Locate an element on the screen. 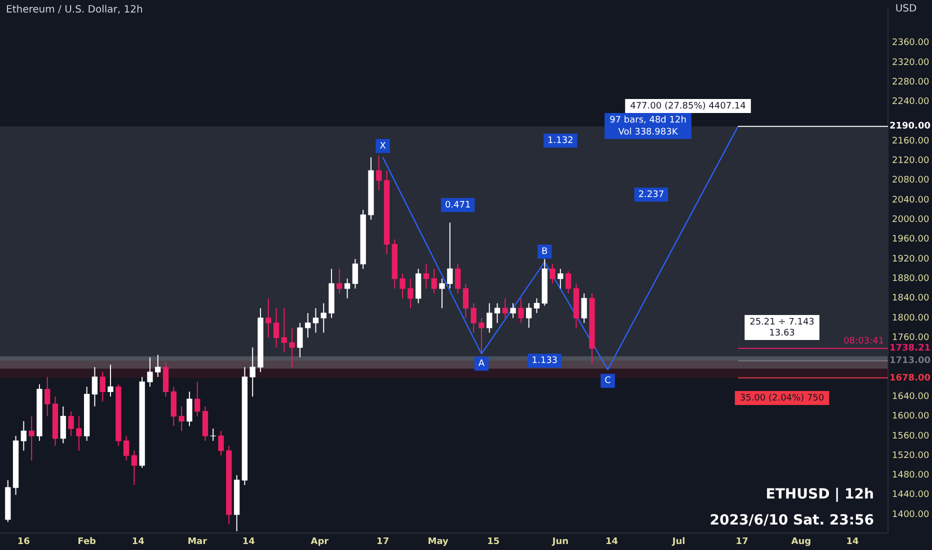 The image size is (932, 550). y-tick-label: 1440.00 is located at coordinates (911, 495).